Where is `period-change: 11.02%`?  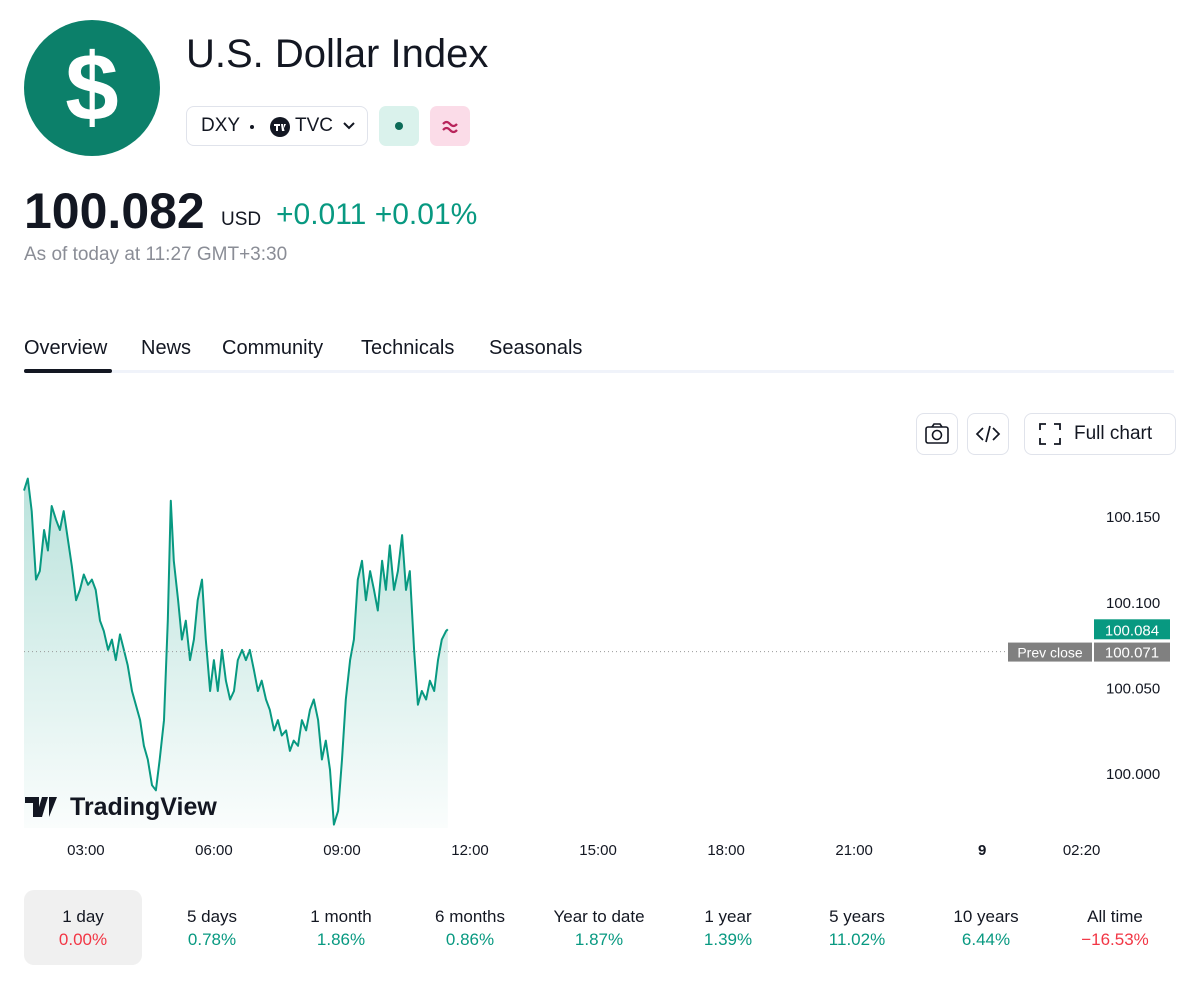 period-change: 11.02% is located at coordinates (857, 939).